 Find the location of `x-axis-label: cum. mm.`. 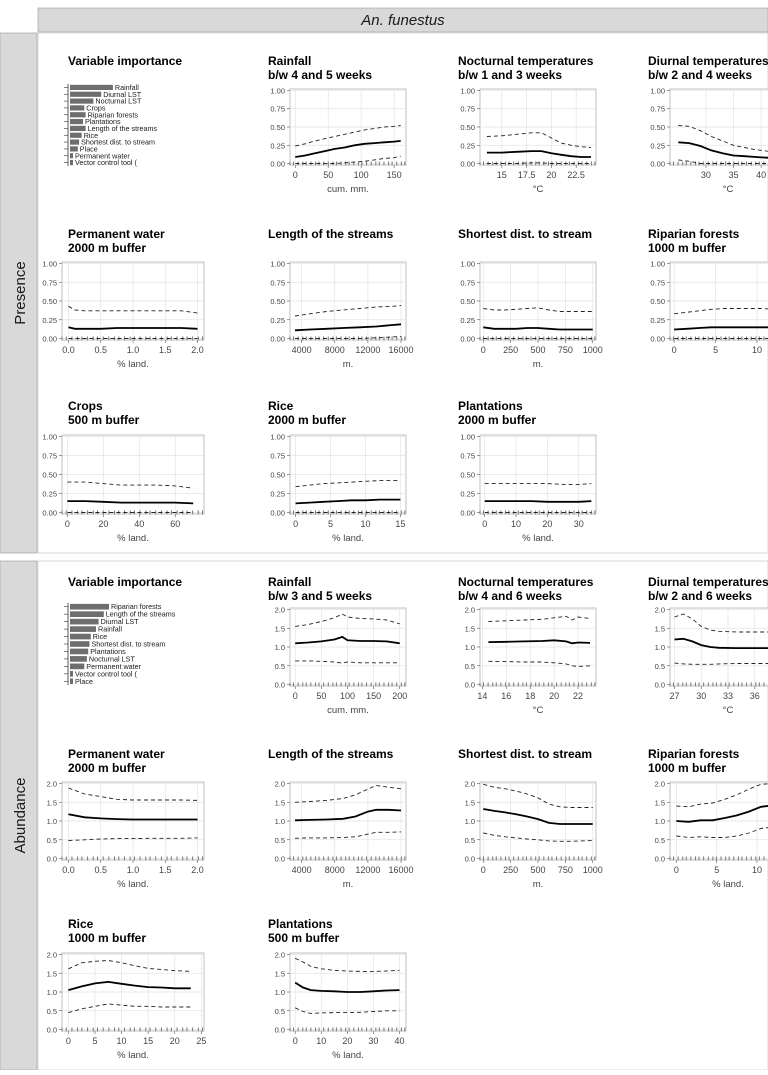

x-axis-label: cum. mm. is located at coordinates (348, 710).